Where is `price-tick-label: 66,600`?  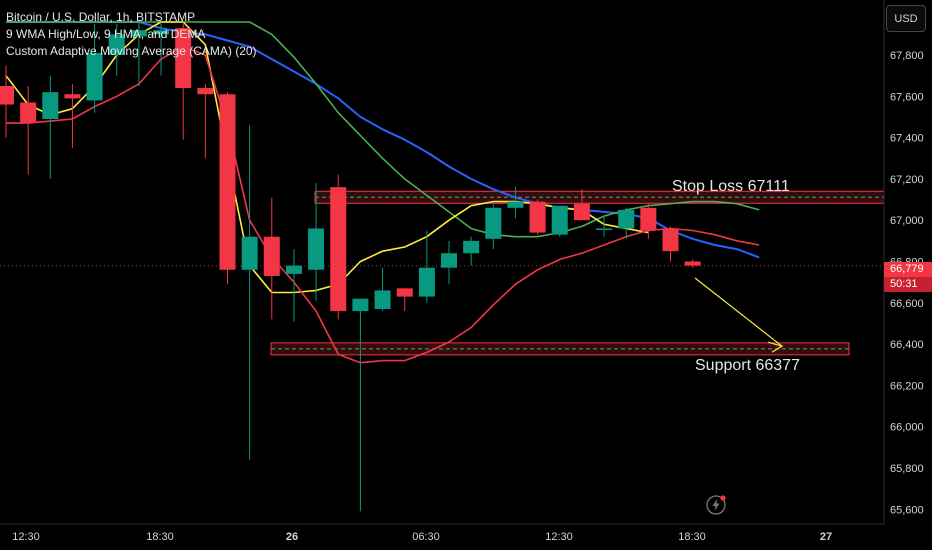 price-tick-label: 66,600 is located at coordinates (907, 304).